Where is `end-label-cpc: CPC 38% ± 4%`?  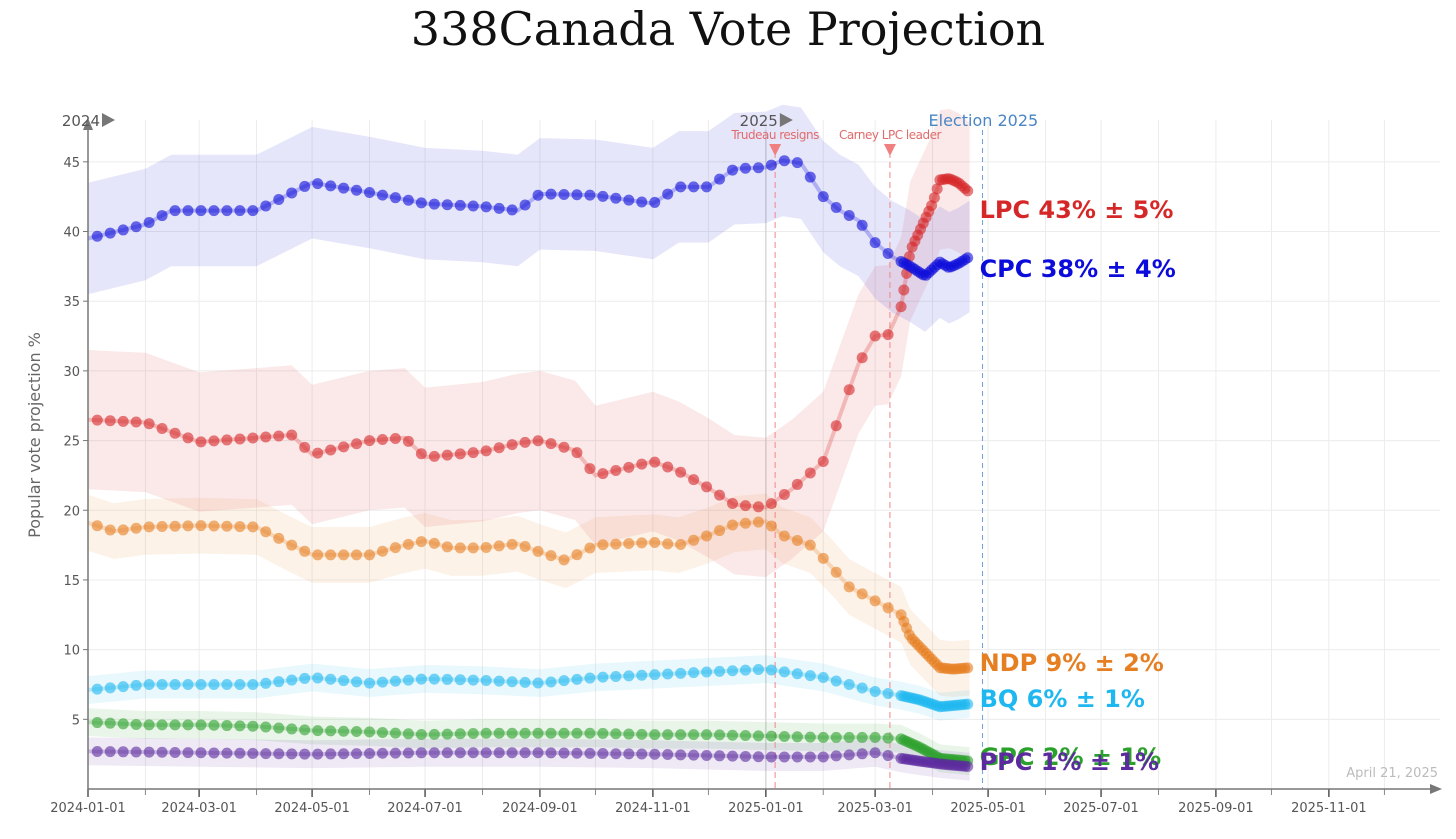 end-label-cpc: CPC 38% ± 4% is located at coordinates (1078, 269).